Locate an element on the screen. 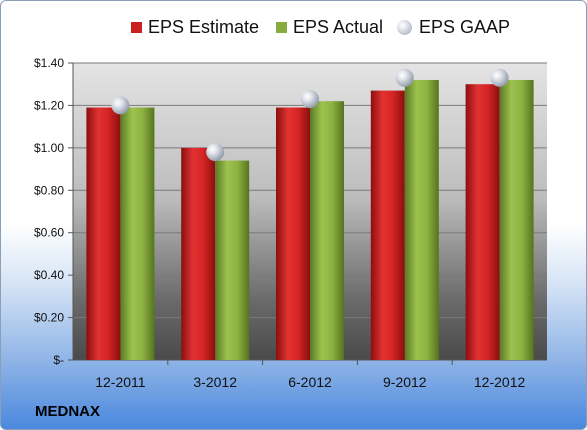 The width and height of the screenshot is (587, 430). legend-item-estimate: EPS Estimate is located at coordinates (195, 27).